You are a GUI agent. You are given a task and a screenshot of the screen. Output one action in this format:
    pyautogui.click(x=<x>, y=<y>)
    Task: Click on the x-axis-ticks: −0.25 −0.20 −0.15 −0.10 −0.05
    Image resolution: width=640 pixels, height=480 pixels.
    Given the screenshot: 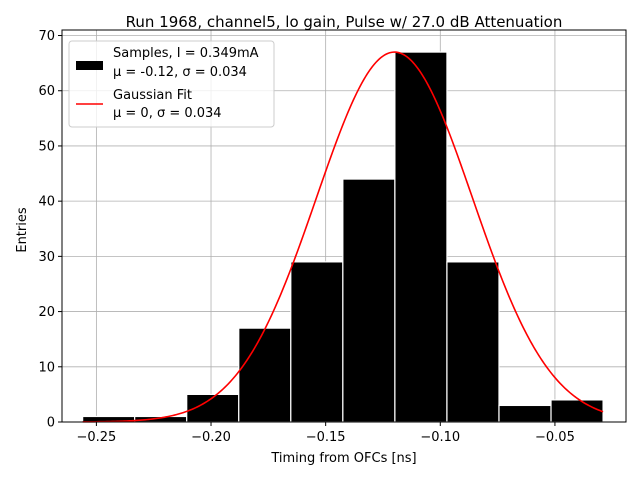 What is the action you would take?
    pyautogui.click(x=325, y=433)
    